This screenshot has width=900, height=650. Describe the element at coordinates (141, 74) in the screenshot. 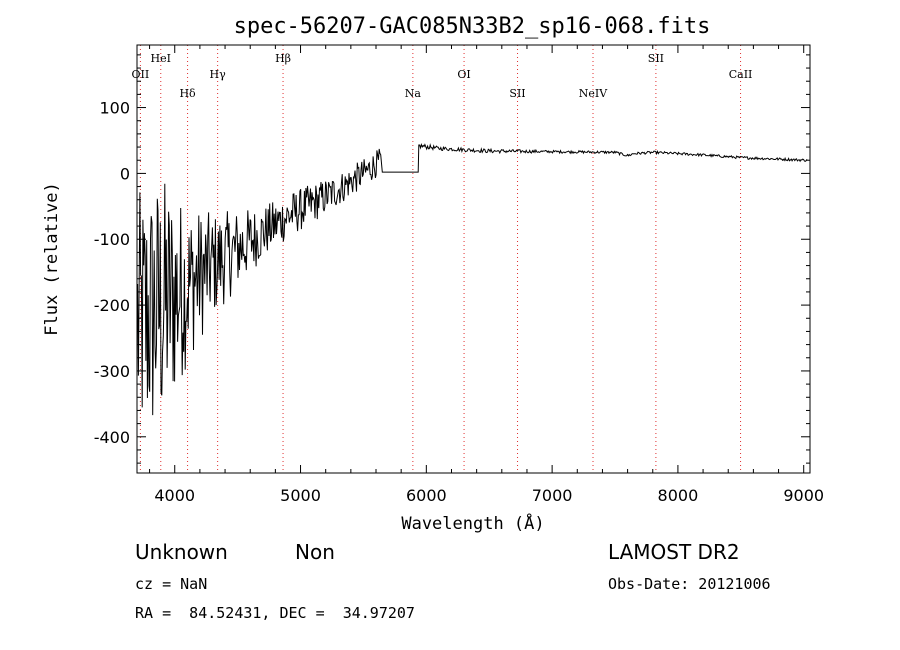

I see `emission-line-label: OII` at that location.